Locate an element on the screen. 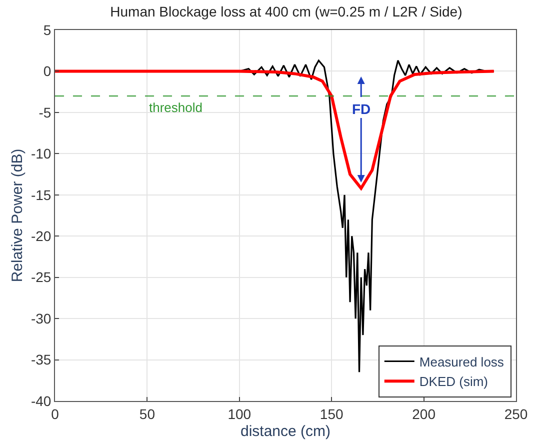 This screenshot has height=448, width=540. y-tick-label: -25 is located at coordinates (41, 277).